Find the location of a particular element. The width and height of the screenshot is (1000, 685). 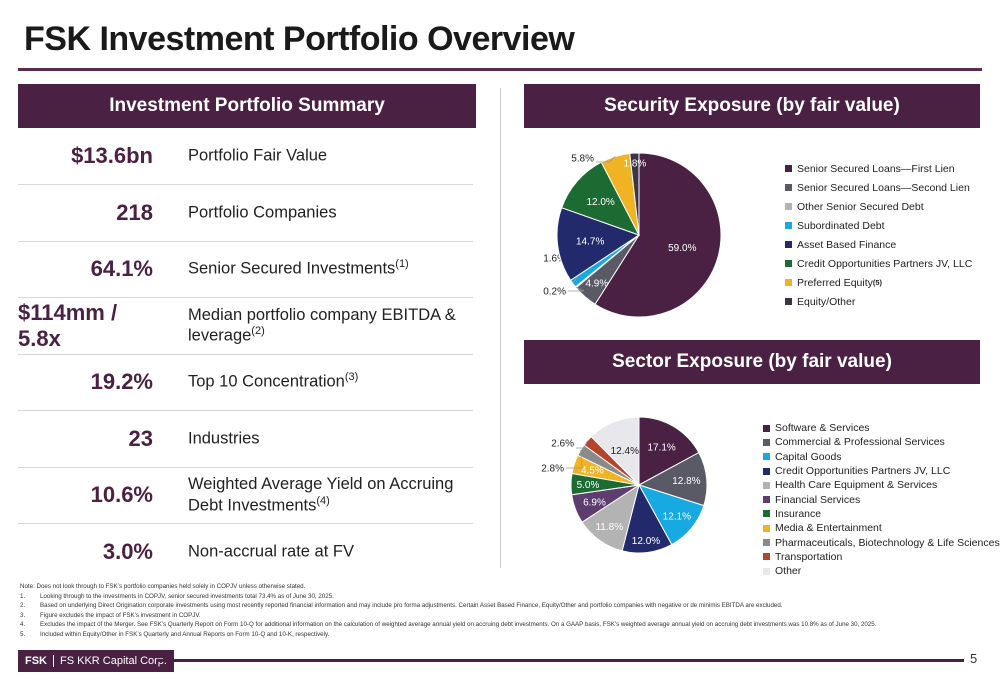

pie-data-label: 4.5% is located at coordinates (592, 471).